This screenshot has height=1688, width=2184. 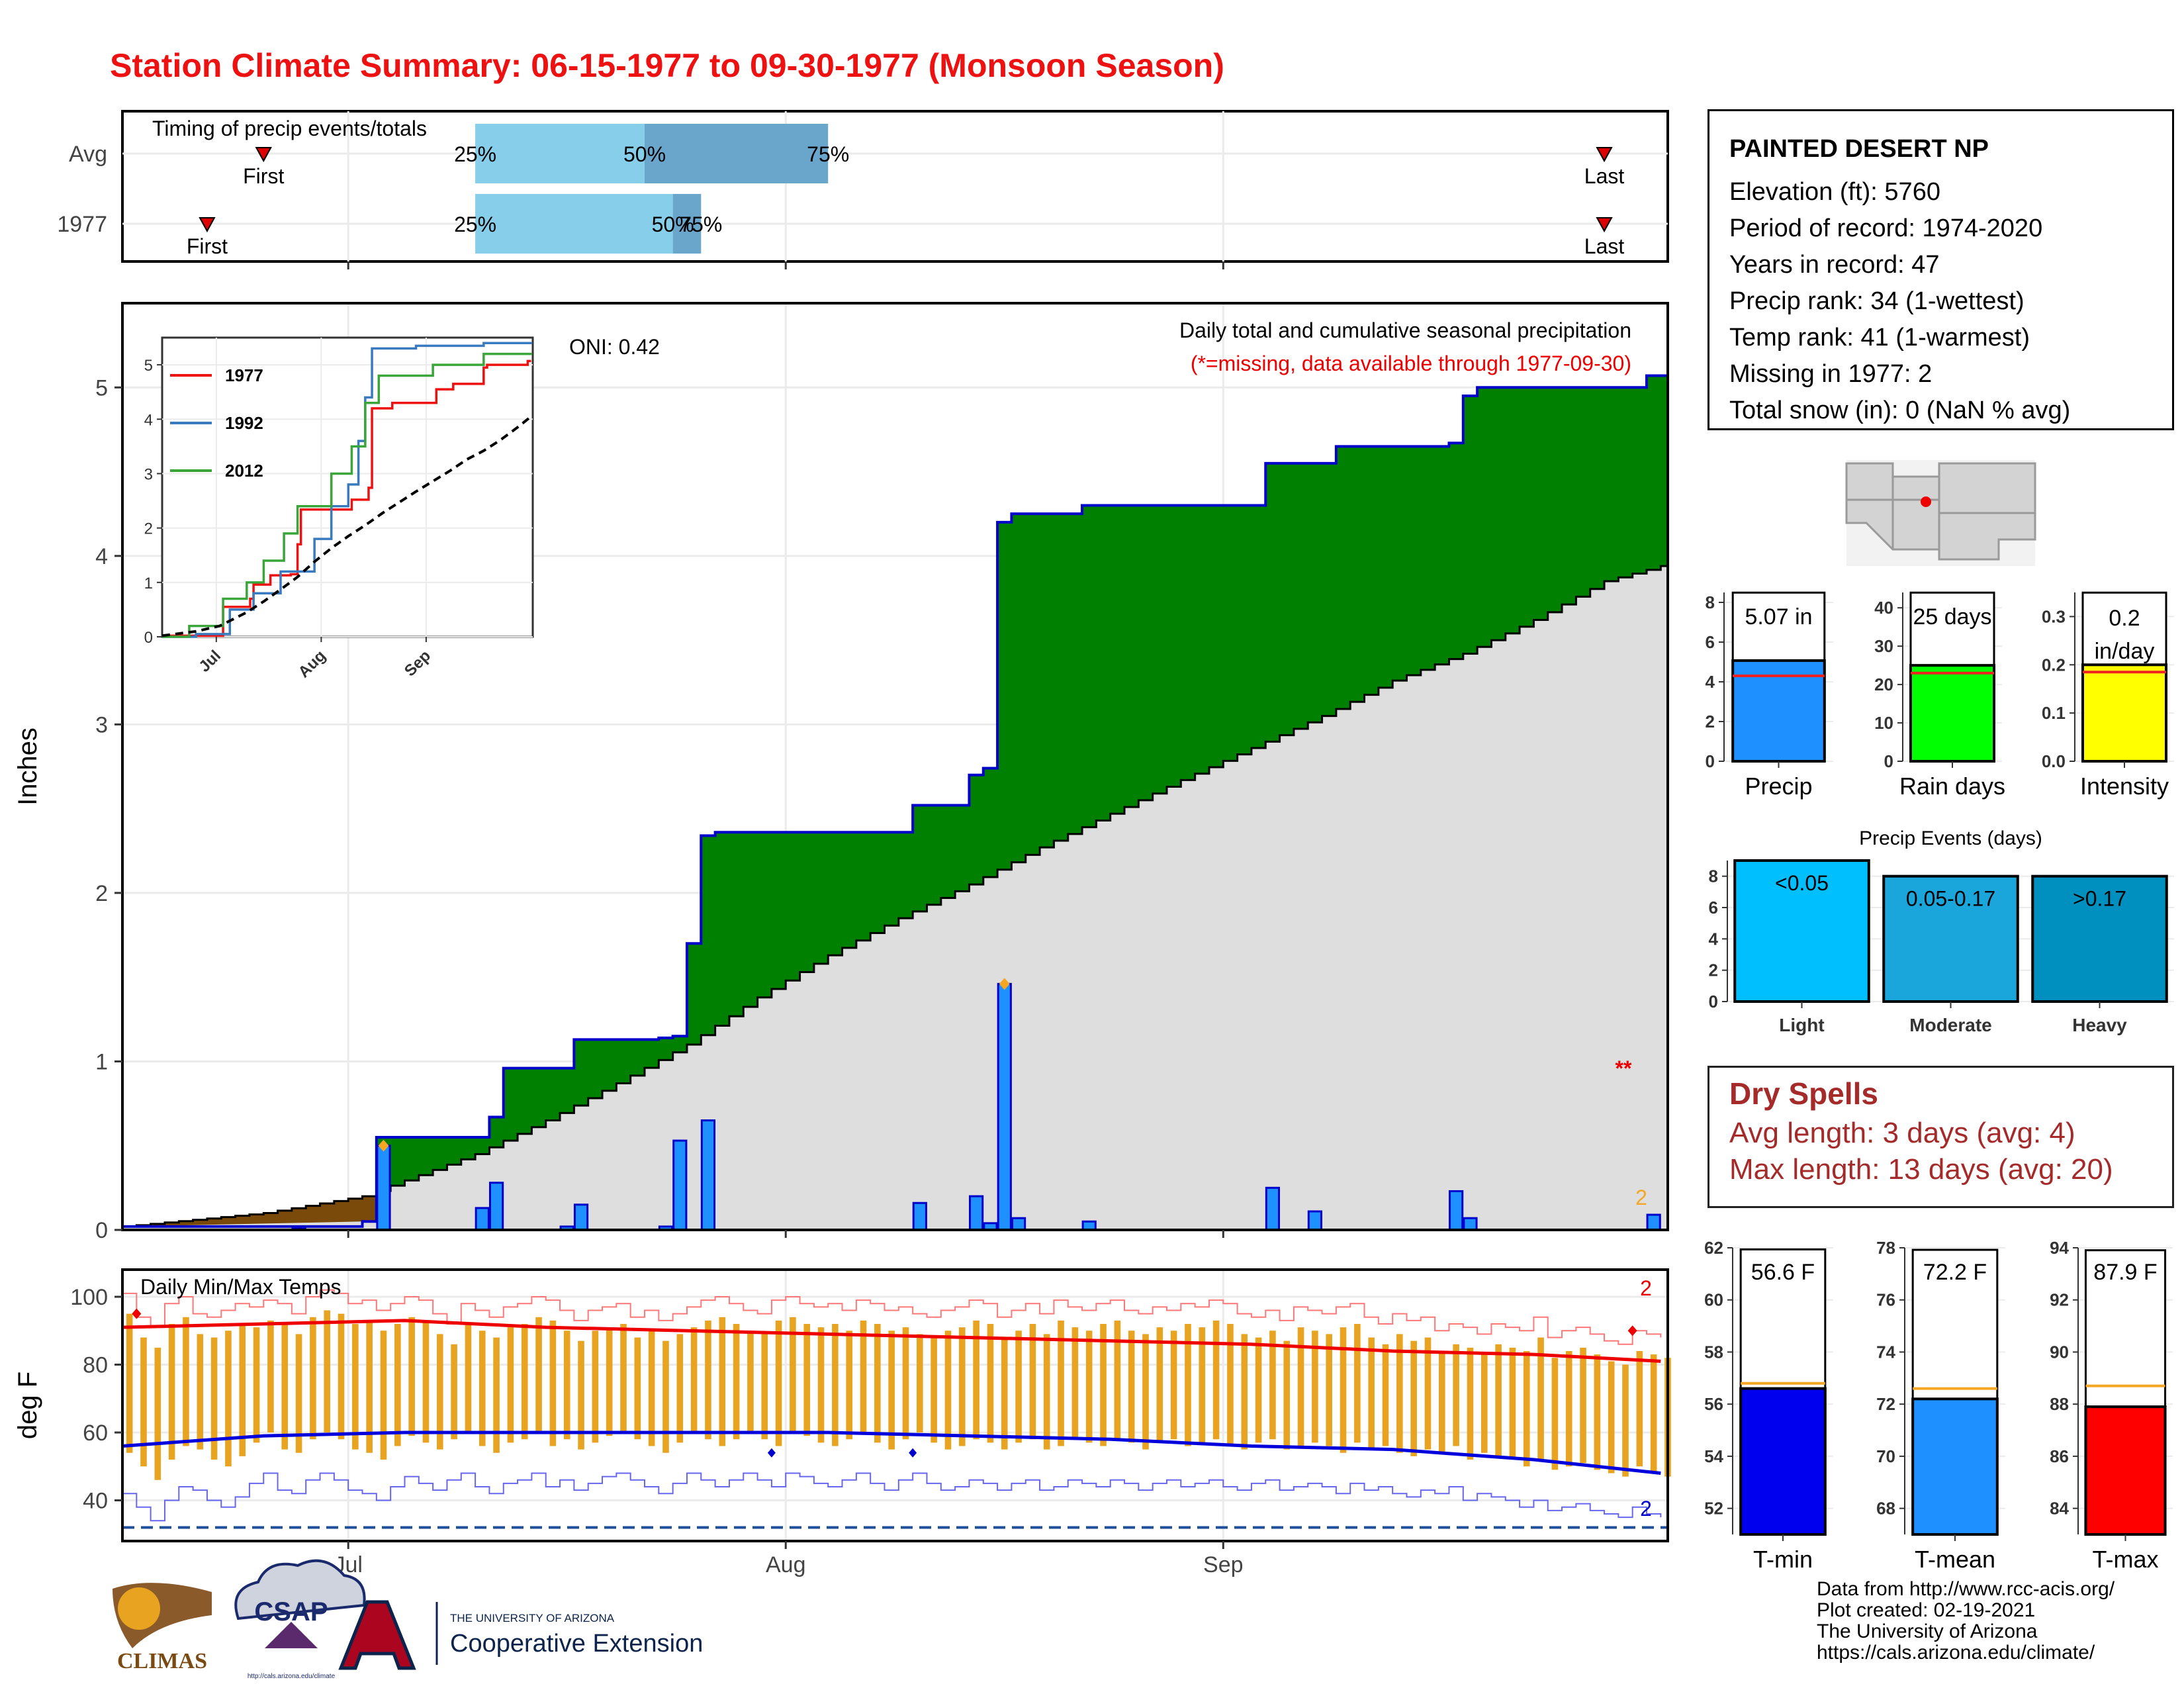 I want to click on mini-category-label: Rain days, so click(x=1952, y=786).